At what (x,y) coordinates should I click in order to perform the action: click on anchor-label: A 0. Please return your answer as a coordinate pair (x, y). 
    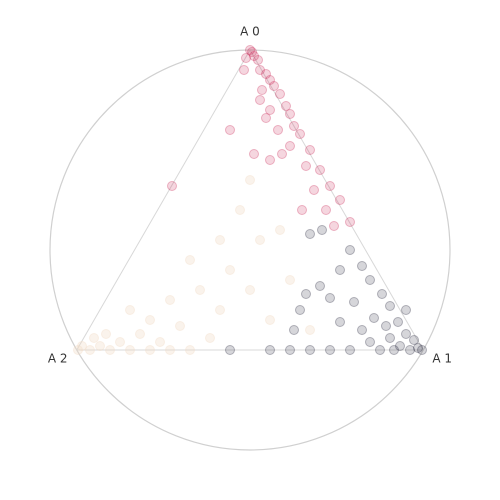
    Looking at the image, I should click on (250, 32).